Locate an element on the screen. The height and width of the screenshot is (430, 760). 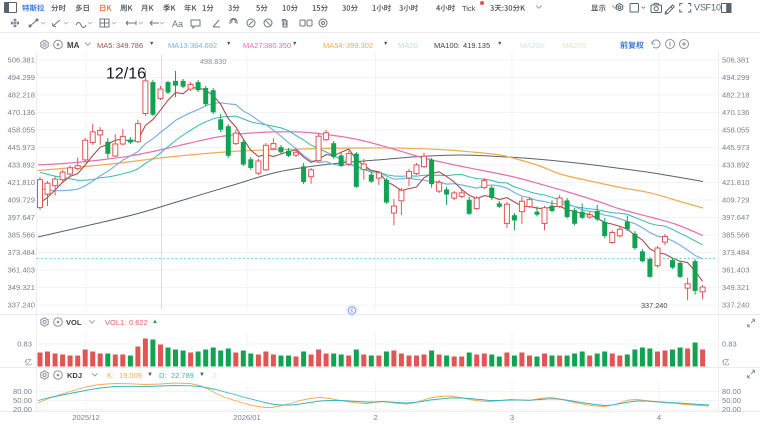
svg-text: 2026/01 is located at coordinates (246, 417).